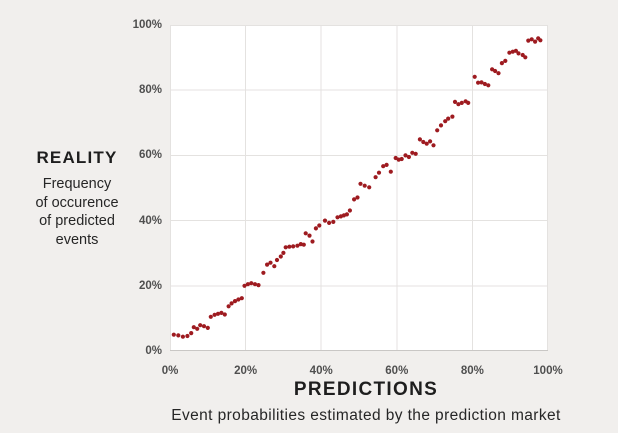 This screenshot has width=618, height=433. I want to click on y-tick-label: 20%, so click(150, 285).